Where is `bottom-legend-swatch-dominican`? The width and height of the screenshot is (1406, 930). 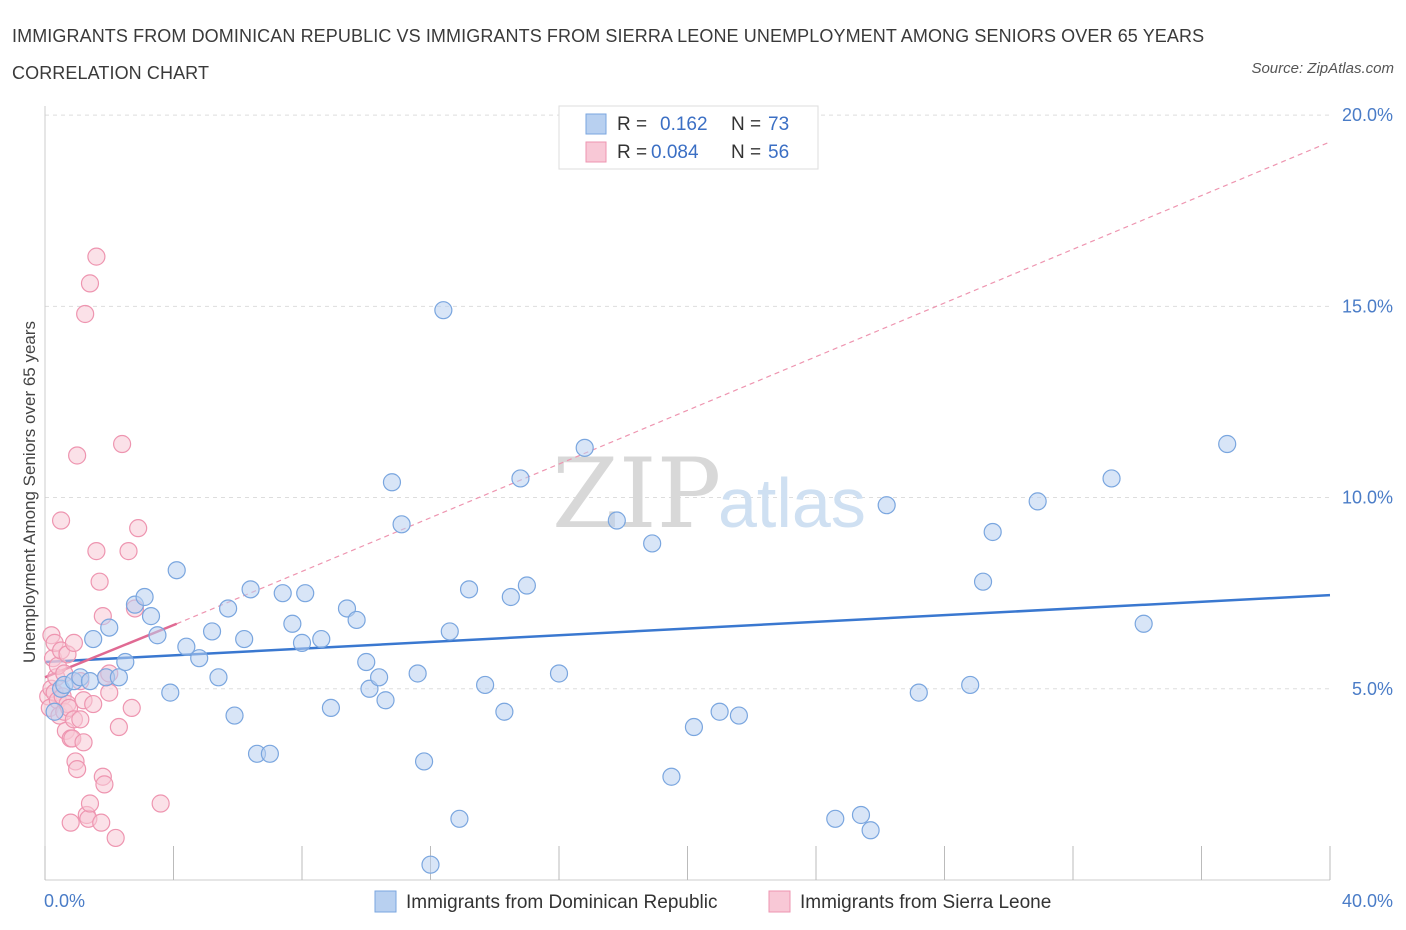
bottom-legend-swatch-dominican is located at coordinates (385, 901).